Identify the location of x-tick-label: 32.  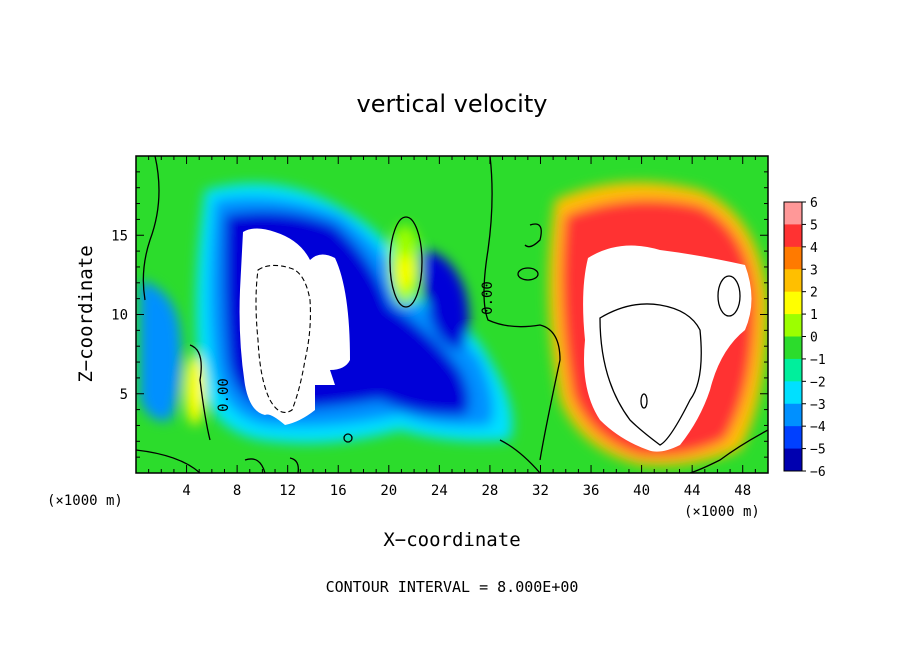
(540, 491).